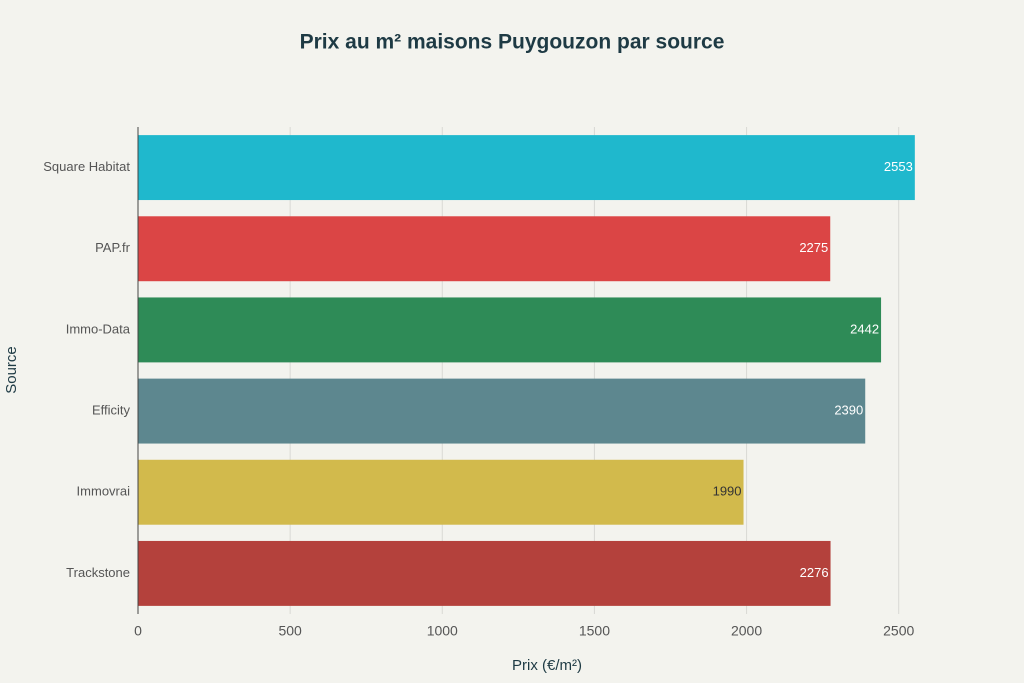  I want to click on y-tick-label: Efficity, so click(111, 410).